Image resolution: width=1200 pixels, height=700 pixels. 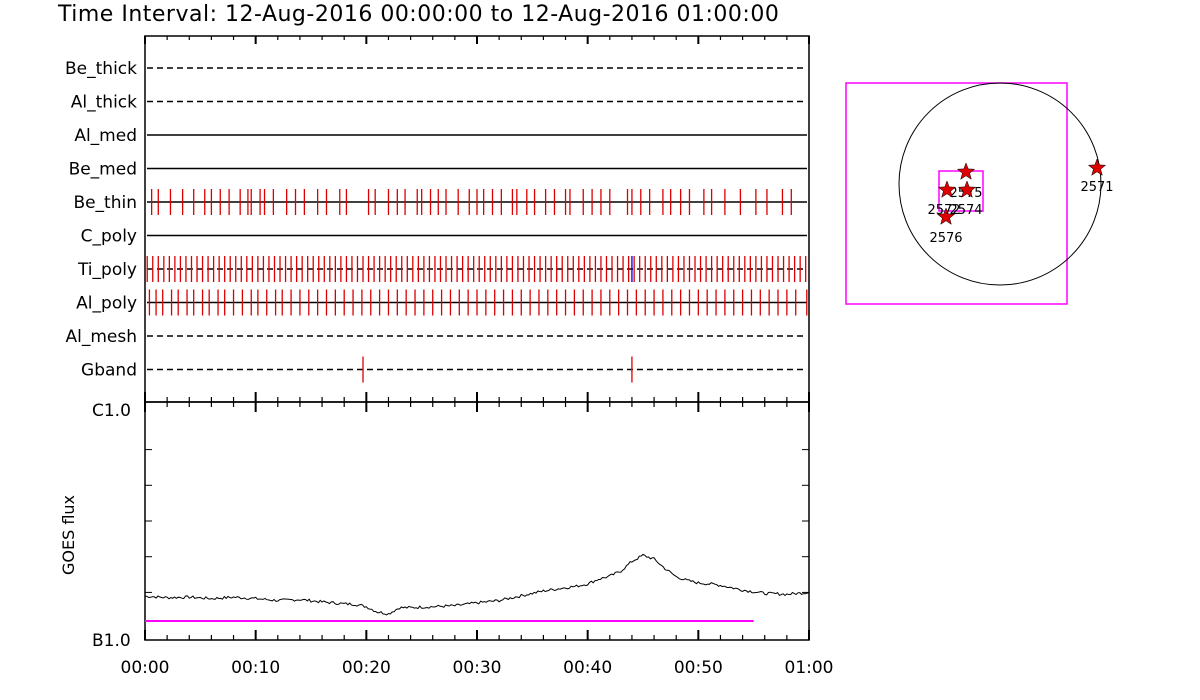 What do you see at coordinates (965, 210) in the screenshot?
I see `active-region-label: 2574` at bounding box center [965, 210].